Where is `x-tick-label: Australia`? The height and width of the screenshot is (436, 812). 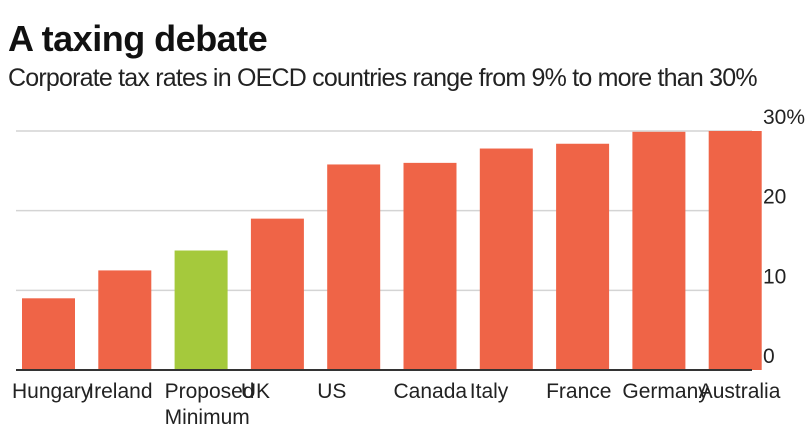 x-tick-label: Australia is located at coordinates (740, 391).